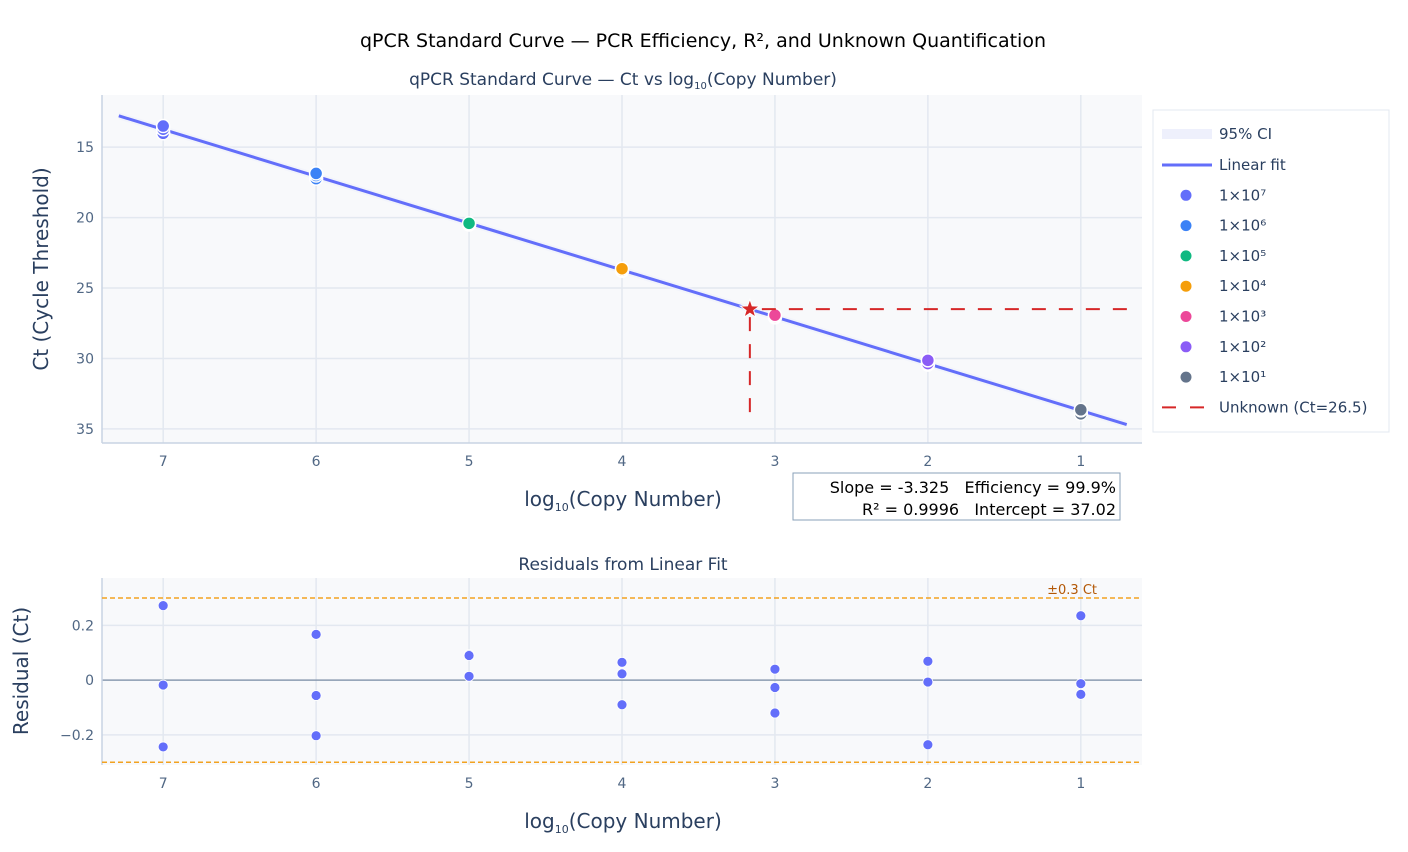  I want to click on legend-label: 1×10², so click(1242, 347).